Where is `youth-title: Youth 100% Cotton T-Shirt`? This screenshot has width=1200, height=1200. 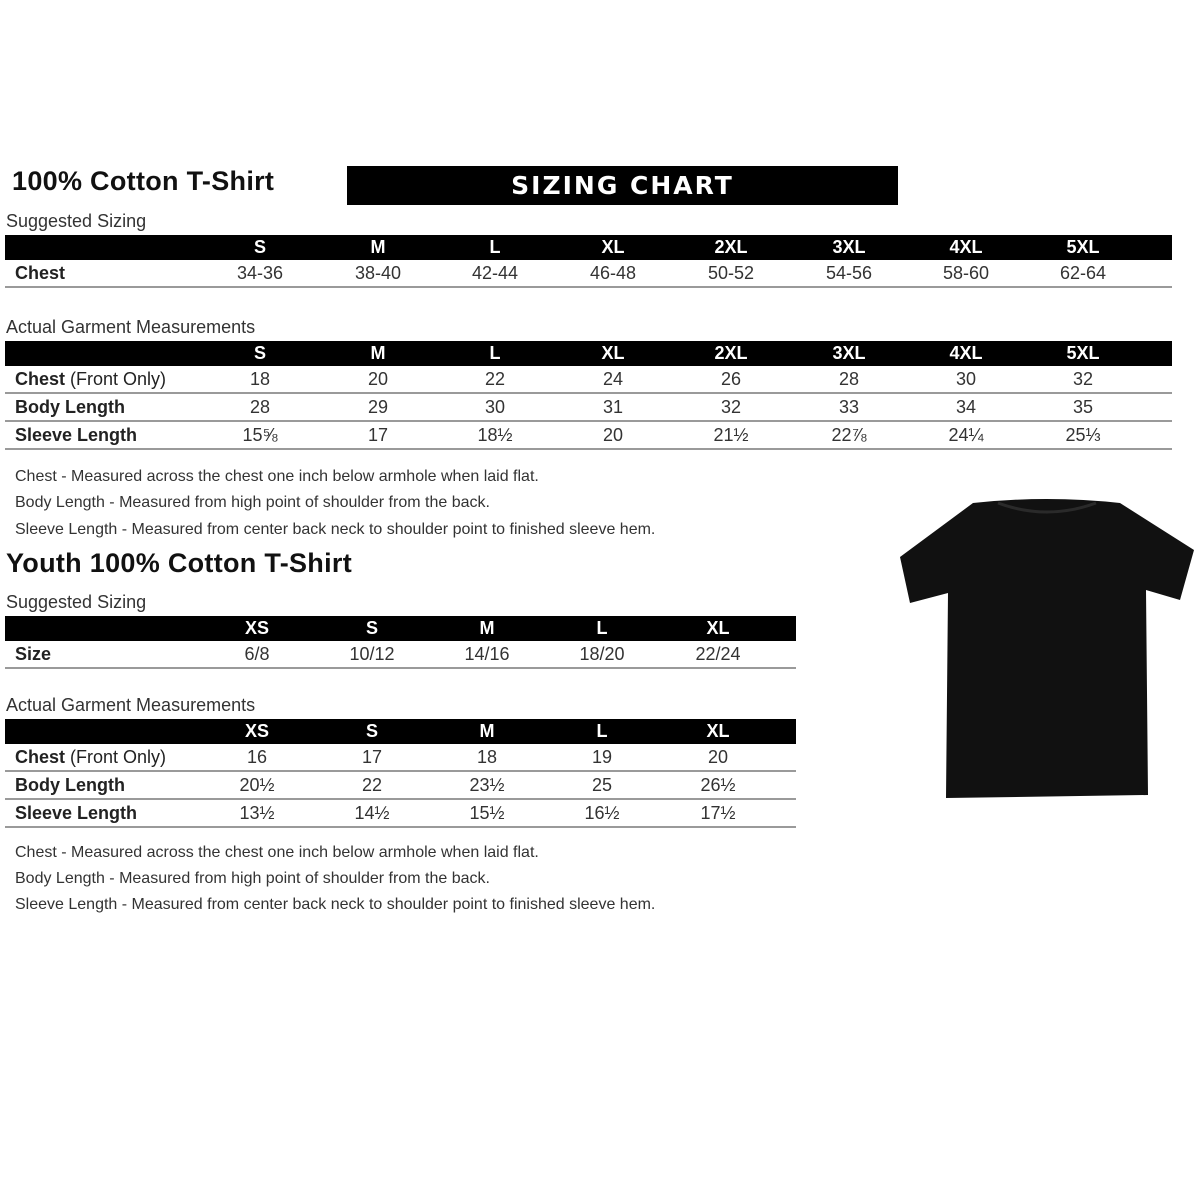 youth-title: Youth 100% Cotton T-Shirt is located at coordinates (179, 563).